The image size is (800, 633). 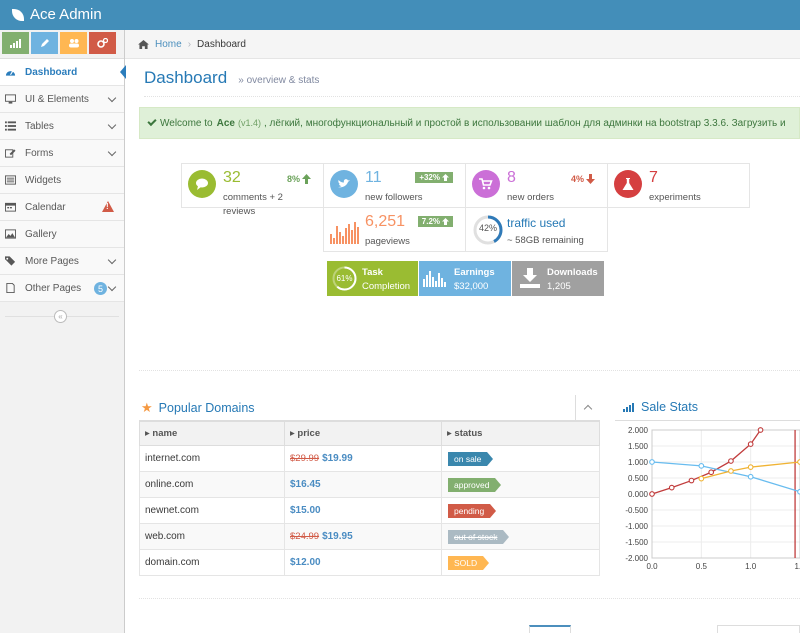 What do you see at coordinates (636, 558) in the screenshot?
I see `y-tick-label: -2.000` at bounding box center [636, 558].